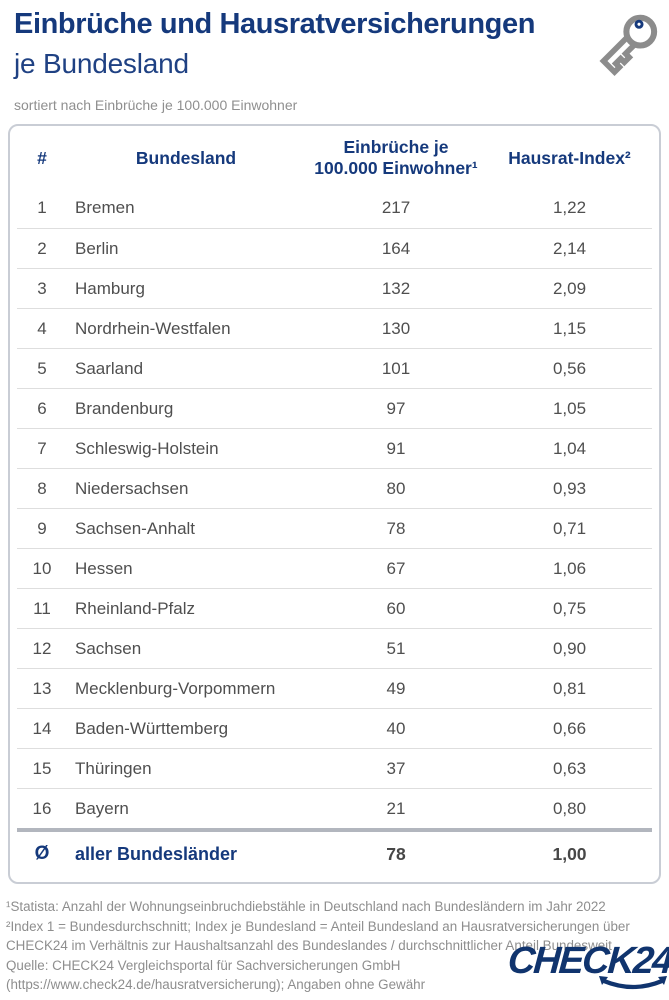  I want to click on average-row: Ø aller Bundesländer 78 1,00, so click(334, 854).